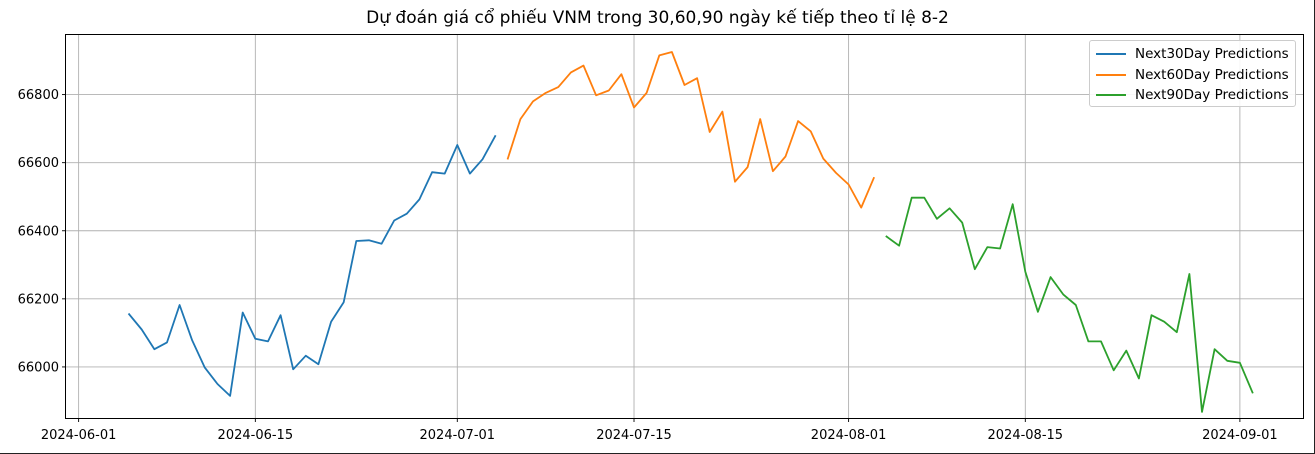 The height and width of the screenshot is (454, 1315). What do you see at coordinates (38, 95) in the screenshot?
I see `y-tick-label: 66800` at bounding box center [38, 95].